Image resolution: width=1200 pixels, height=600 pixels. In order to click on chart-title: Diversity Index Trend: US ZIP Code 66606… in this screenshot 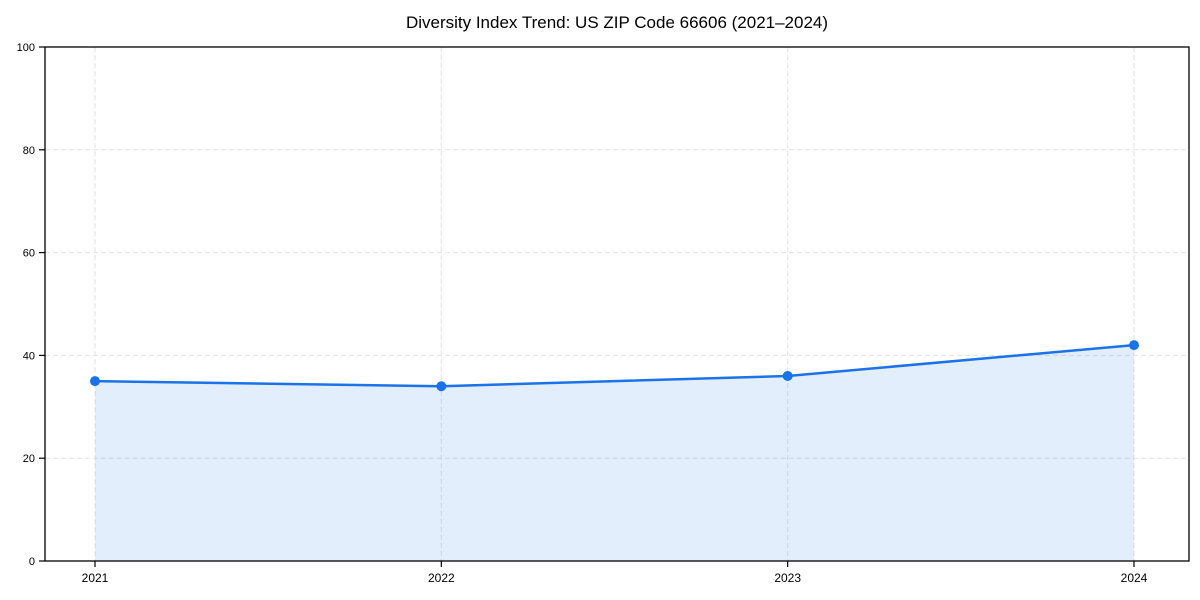, I will do `click(617, 22)`.